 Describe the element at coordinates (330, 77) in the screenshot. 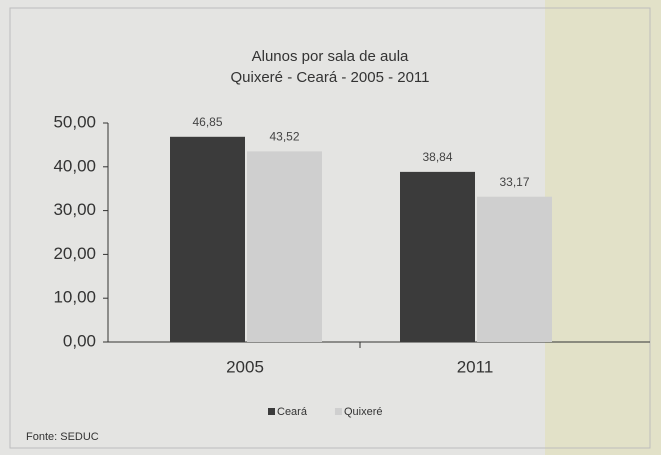

I see `chart-subtitle: Quixeré - Ceará - 2005 - 2011` at that location.